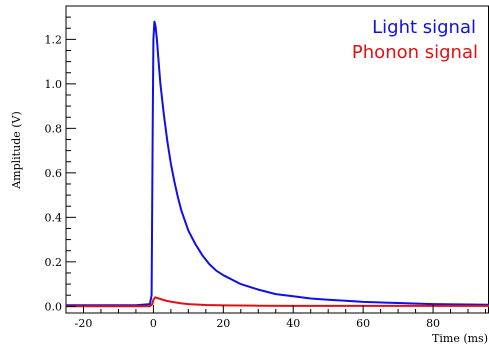 The height and width of the screenshot is (347, 489). What do you see at coordinates (293, 323) in the screenshot?
I see `x-tick-label: 40` at bounding box center [293, 323].